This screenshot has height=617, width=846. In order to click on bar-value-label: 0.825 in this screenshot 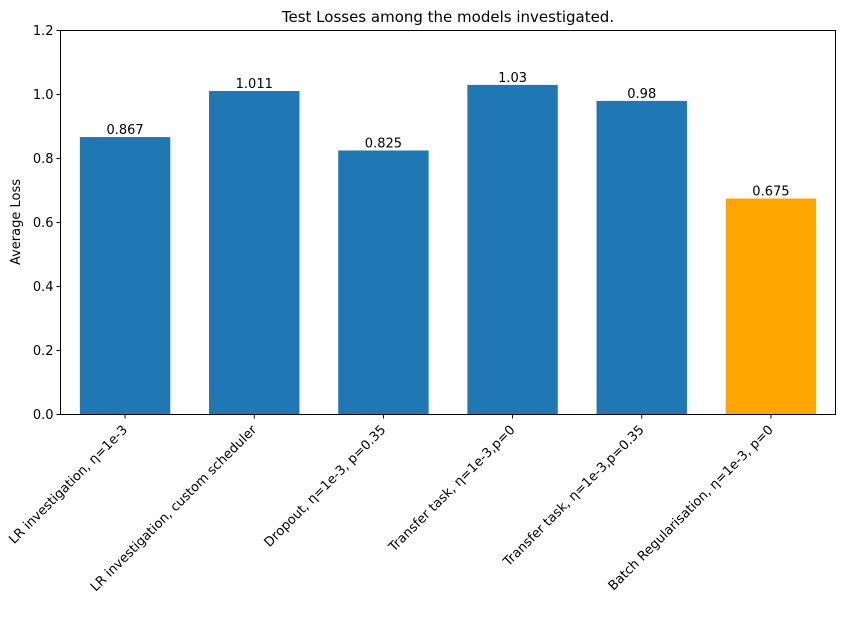, I will do `click(383, 144)`.